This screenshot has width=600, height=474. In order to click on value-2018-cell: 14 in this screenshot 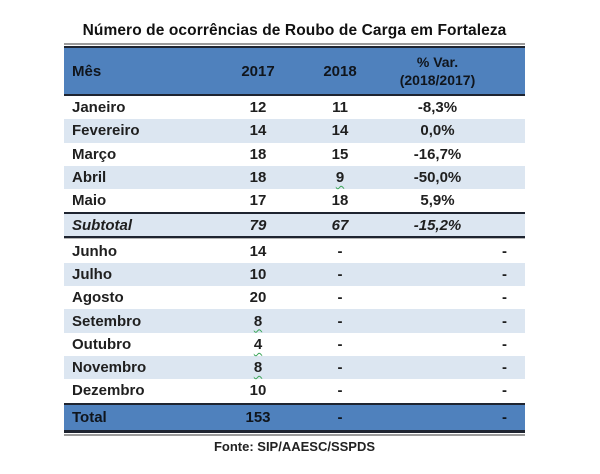, I will do `click(340, 131)`.